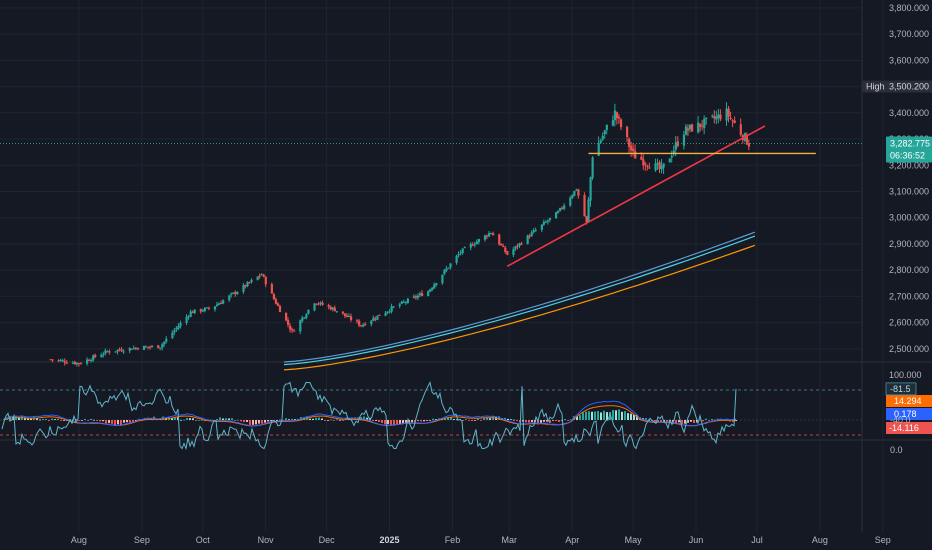 The image size is (932, 550). What do you see at coordinates (572, 540) in the screenshot?
I see `time-axis-label: Apr` at bounding box center [572, 540].